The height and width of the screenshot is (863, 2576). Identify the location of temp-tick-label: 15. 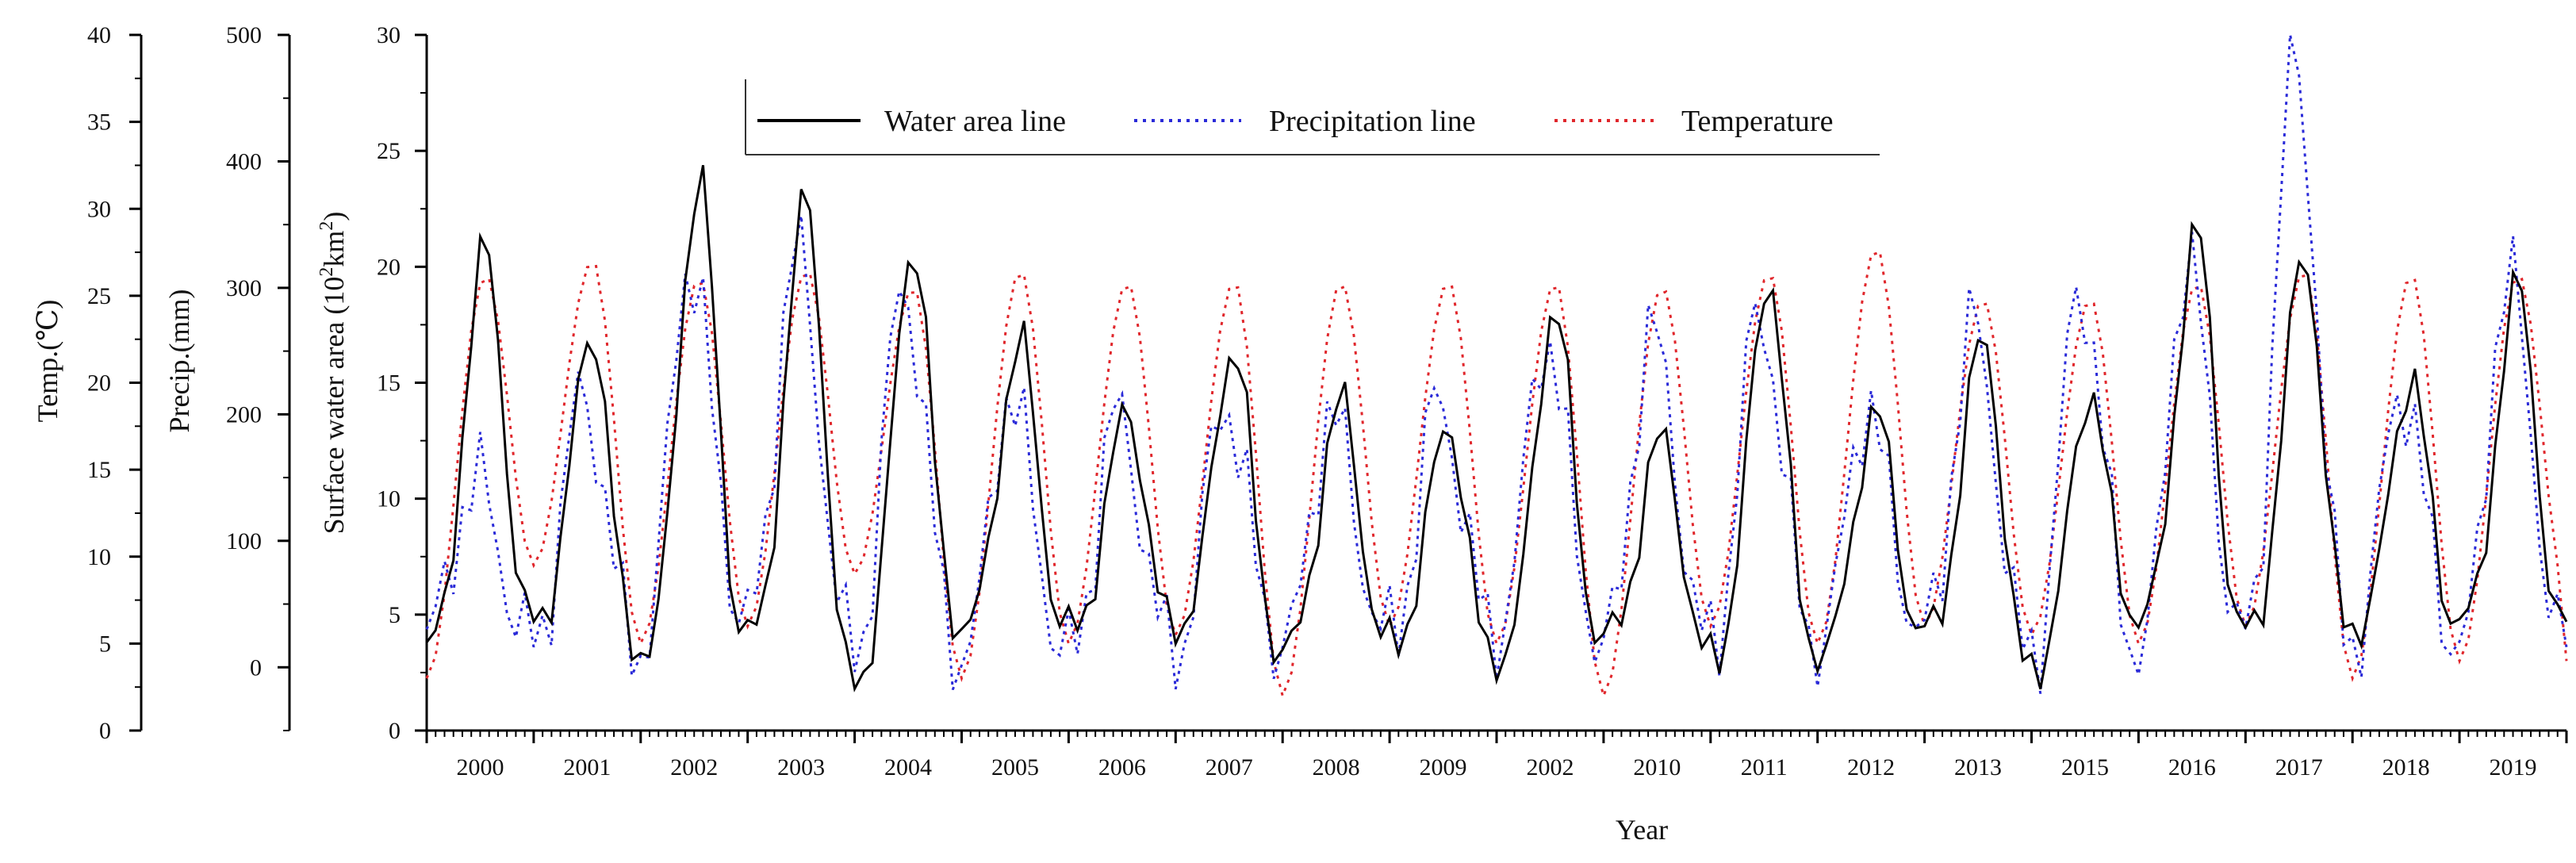
(99, 470).